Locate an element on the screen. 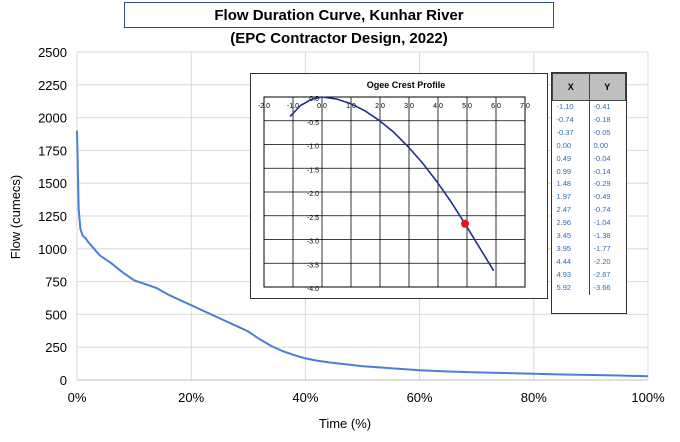  table-cell-x: -0.37 is located at coordinates (571, 133).